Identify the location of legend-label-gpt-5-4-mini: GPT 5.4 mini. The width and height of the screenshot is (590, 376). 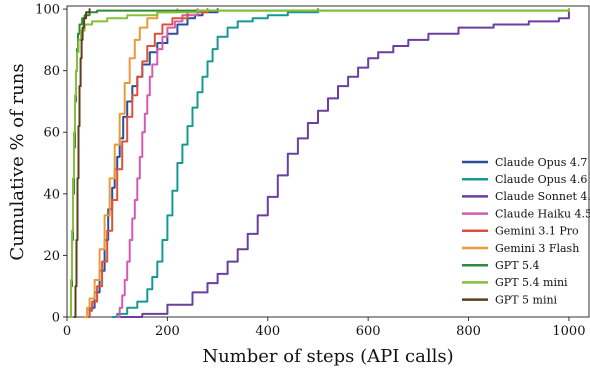
(531, 282).